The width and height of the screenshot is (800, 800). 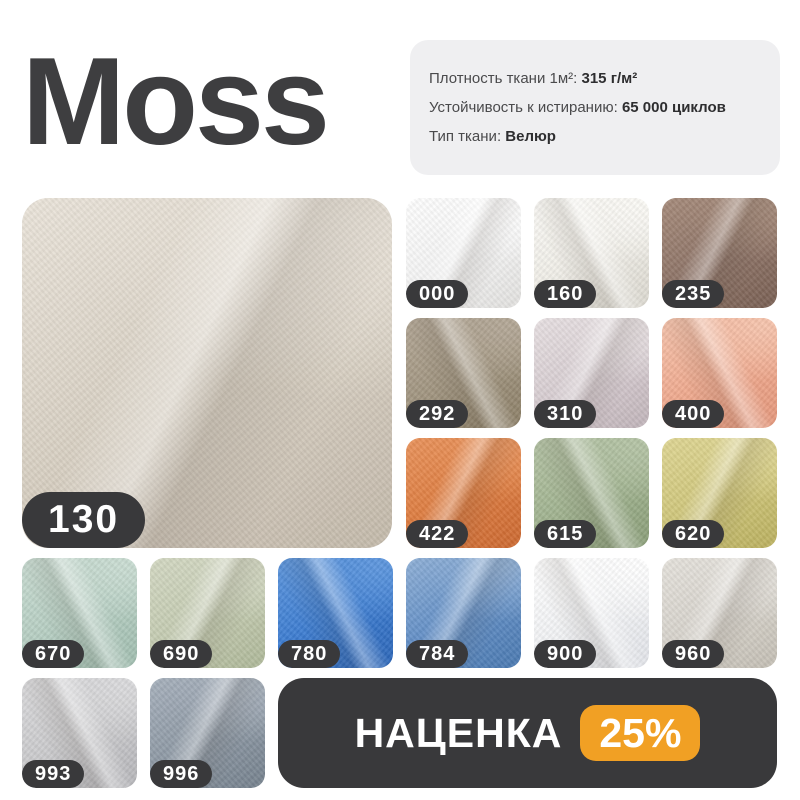 I want to click on spec-abrasion-value: 65 000 циклов, so click(x=673, y=107).